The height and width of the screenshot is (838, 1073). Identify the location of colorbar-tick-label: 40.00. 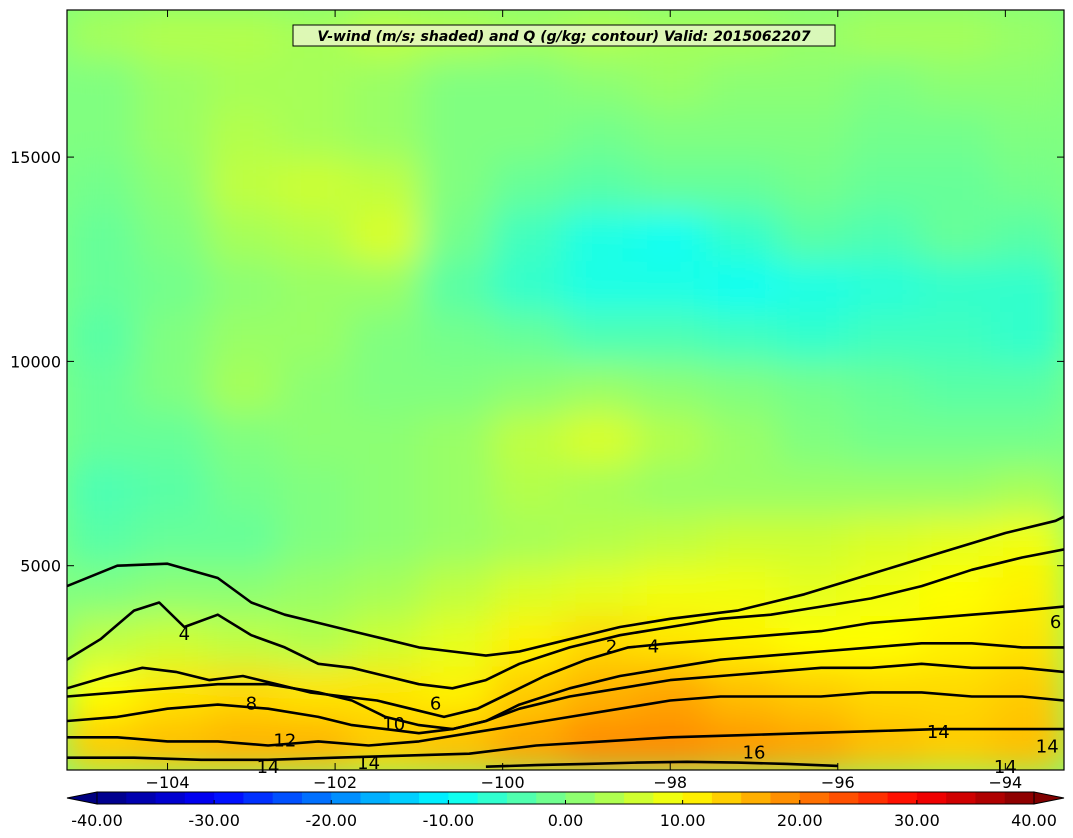
(1034, 820).